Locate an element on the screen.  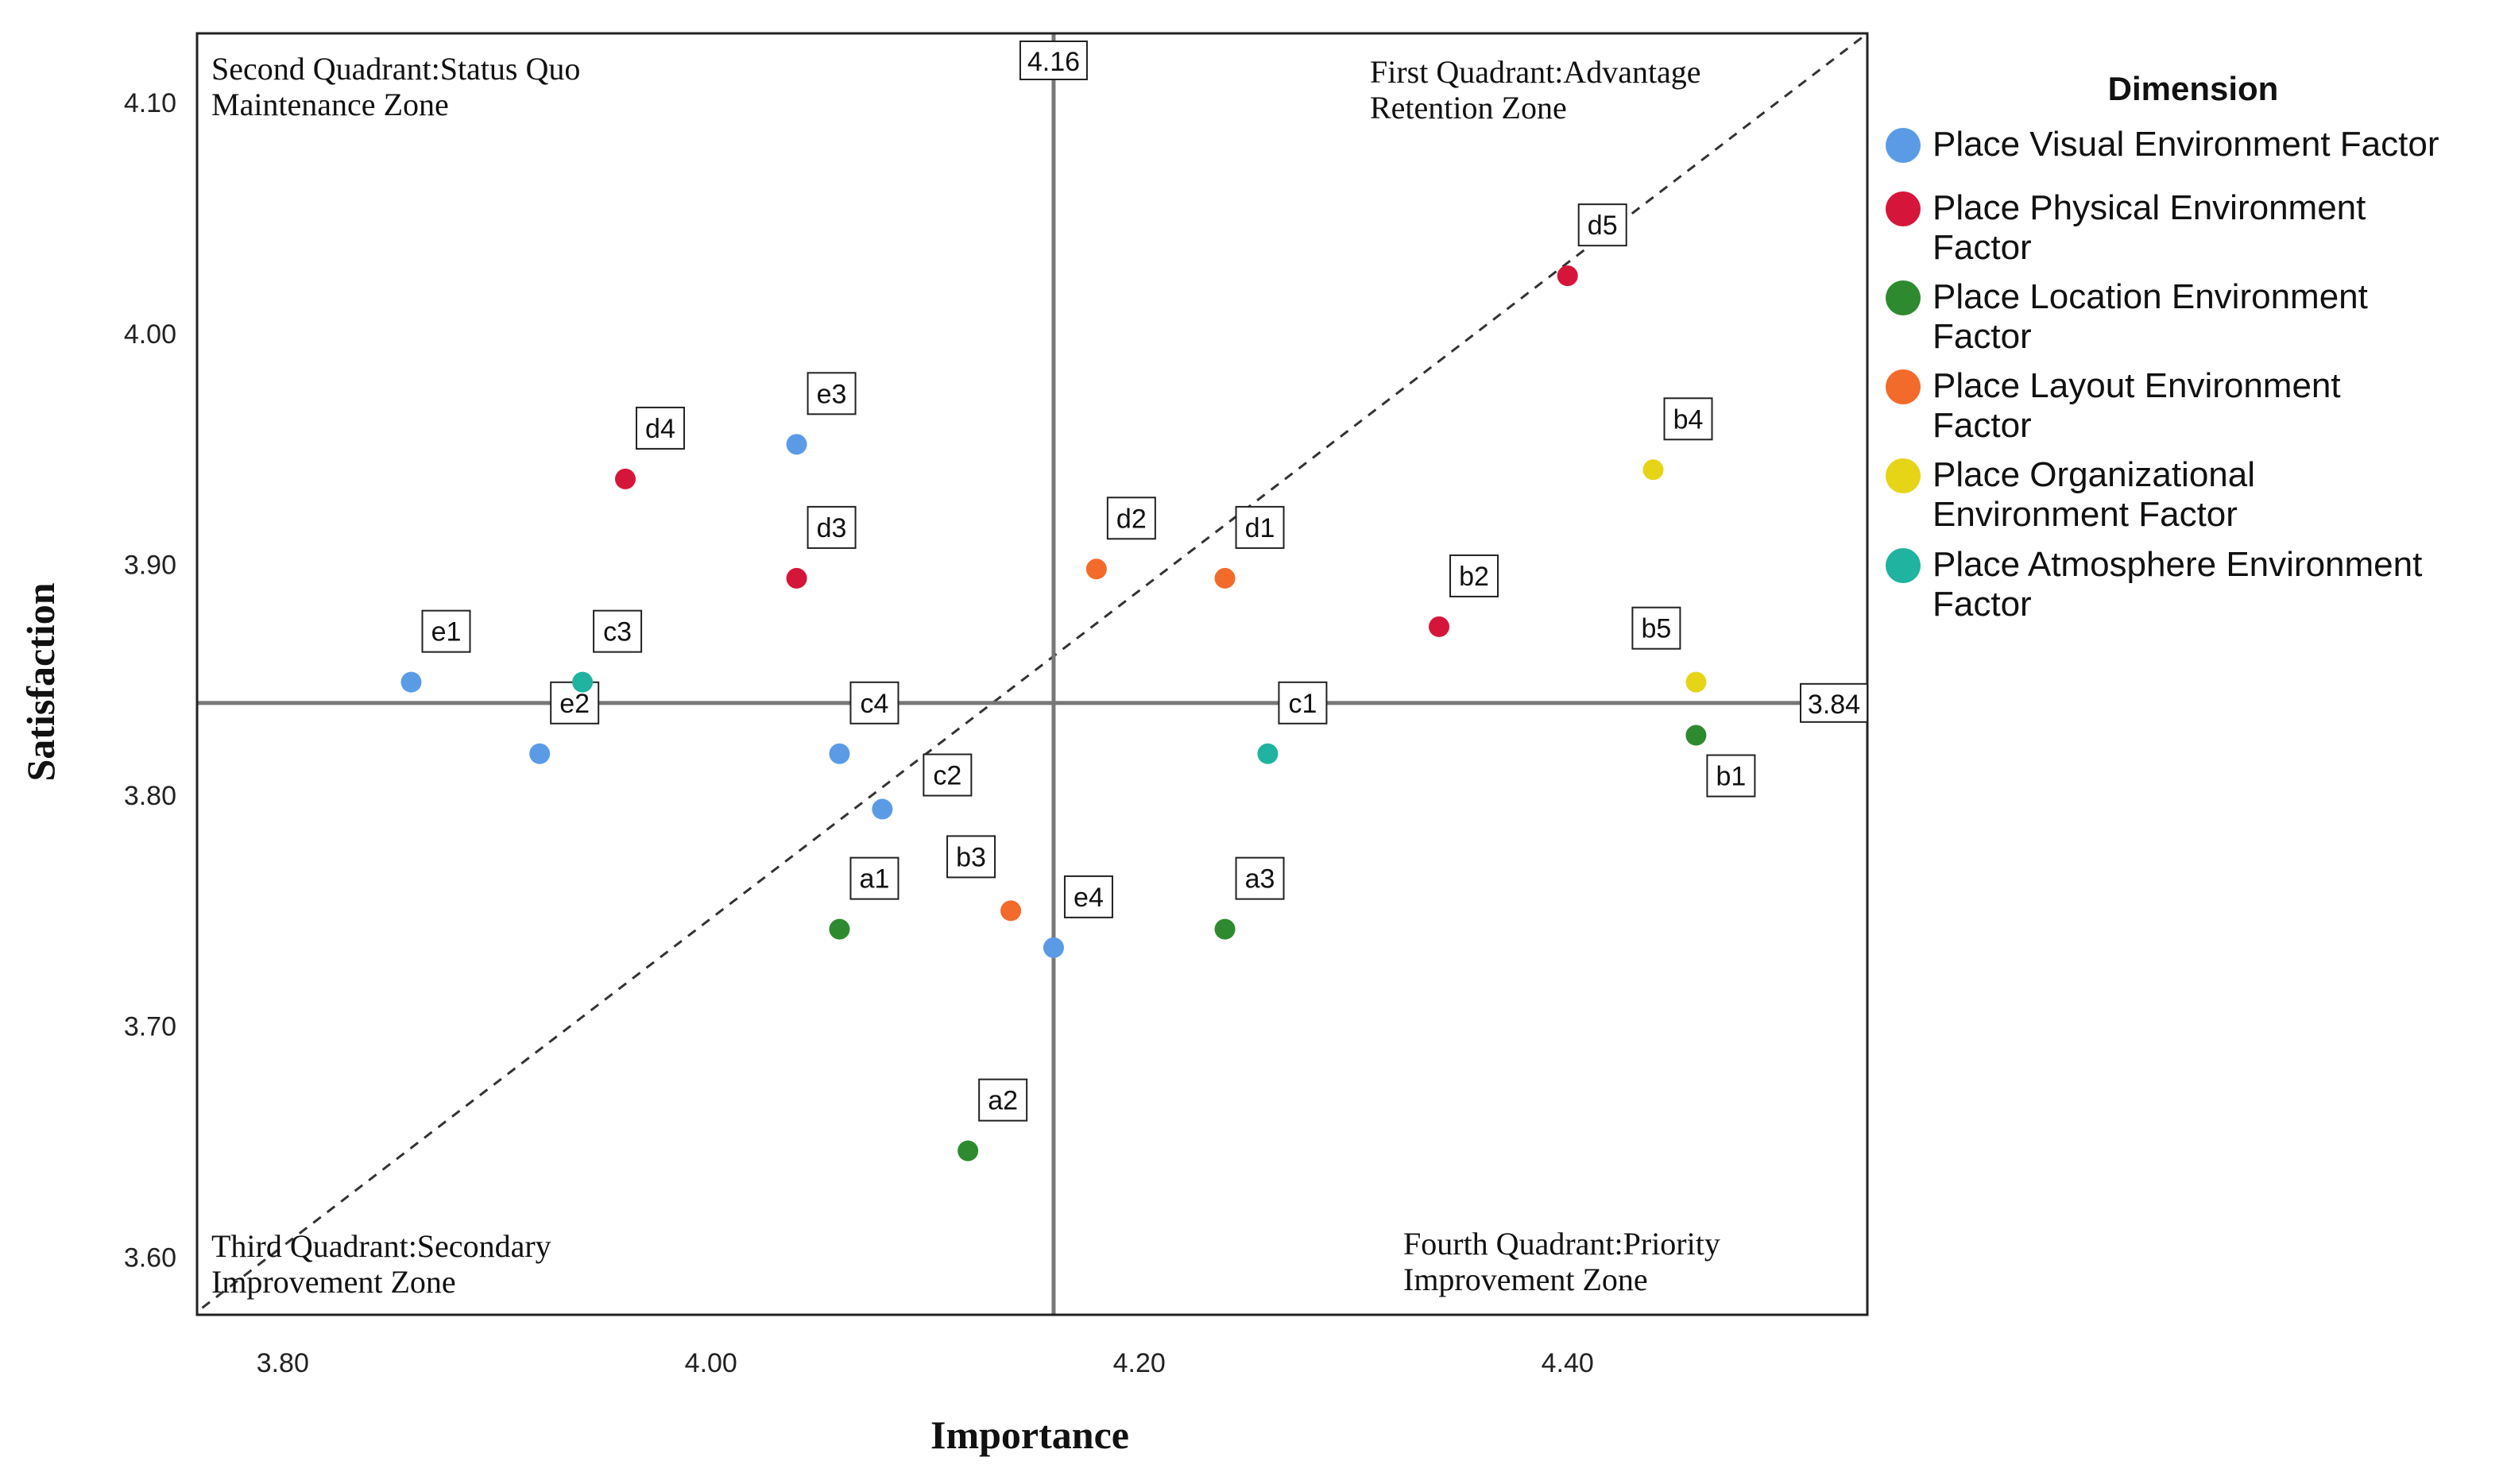
legend-entry-label: Environment Factor is located at coordinates (2085, 514).